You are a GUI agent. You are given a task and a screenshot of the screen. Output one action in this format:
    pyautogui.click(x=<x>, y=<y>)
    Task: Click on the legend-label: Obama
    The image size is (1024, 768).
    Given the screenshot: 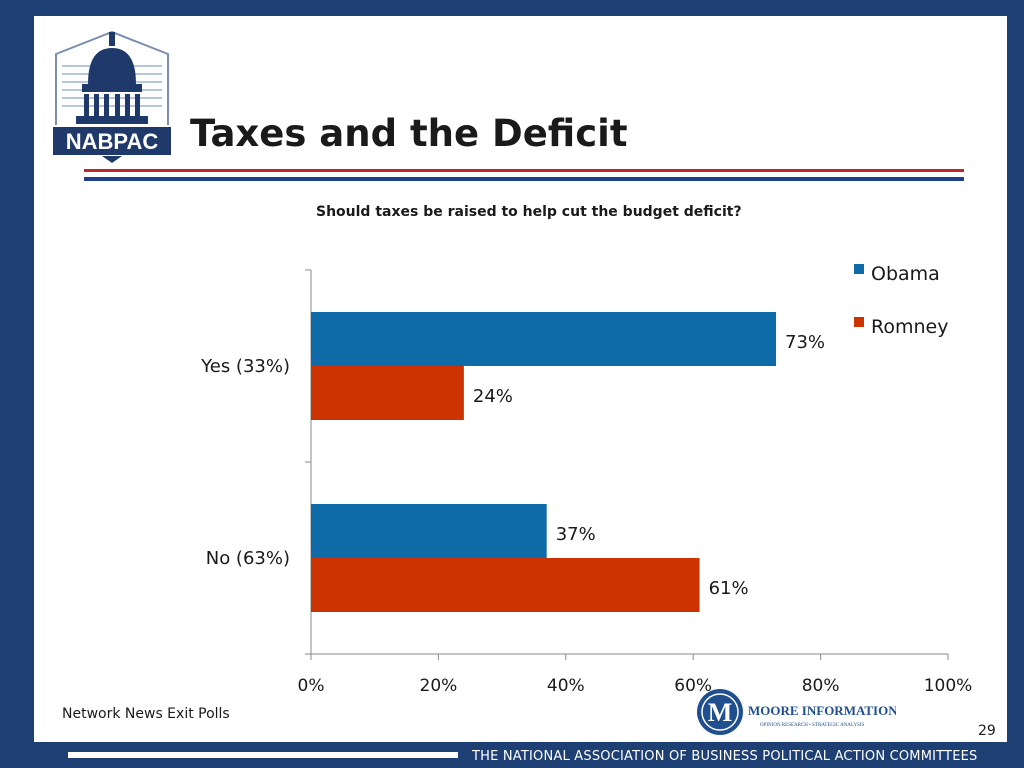 What is the action you would take?
    pyautogui.click(x=905, y=274)
    